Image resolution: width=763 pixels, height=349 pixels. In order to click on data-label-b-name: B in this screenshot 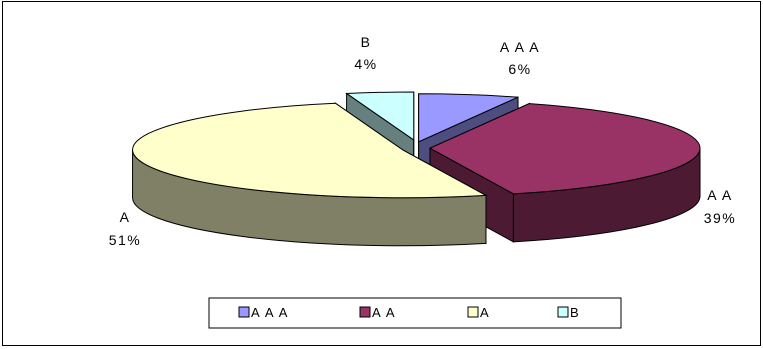, I will do `click(366, 42)`.